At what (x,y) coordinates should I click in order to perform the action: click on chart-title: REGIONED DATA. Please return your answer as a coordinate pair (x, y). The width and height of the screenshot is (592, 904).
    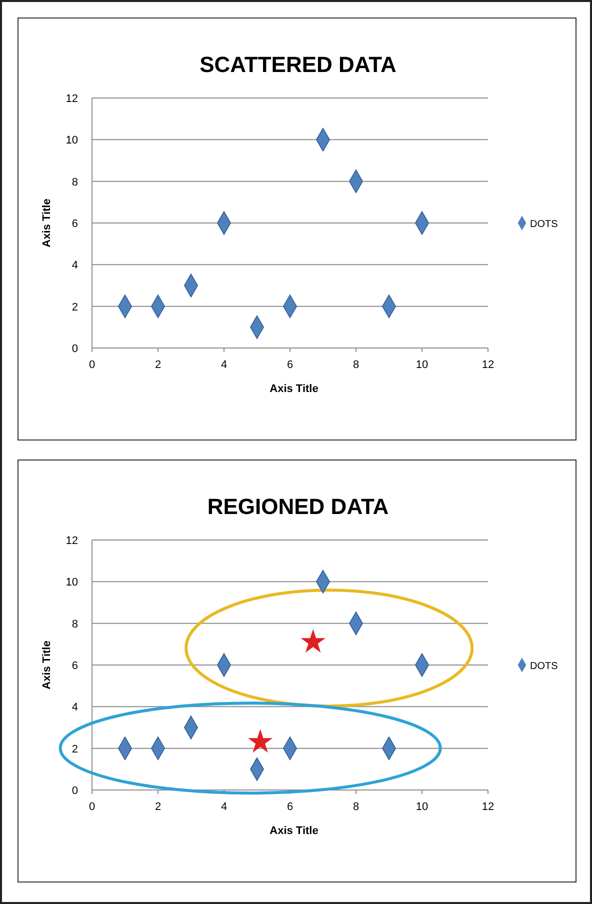
    Looking at the image, I should click on (298, 506).